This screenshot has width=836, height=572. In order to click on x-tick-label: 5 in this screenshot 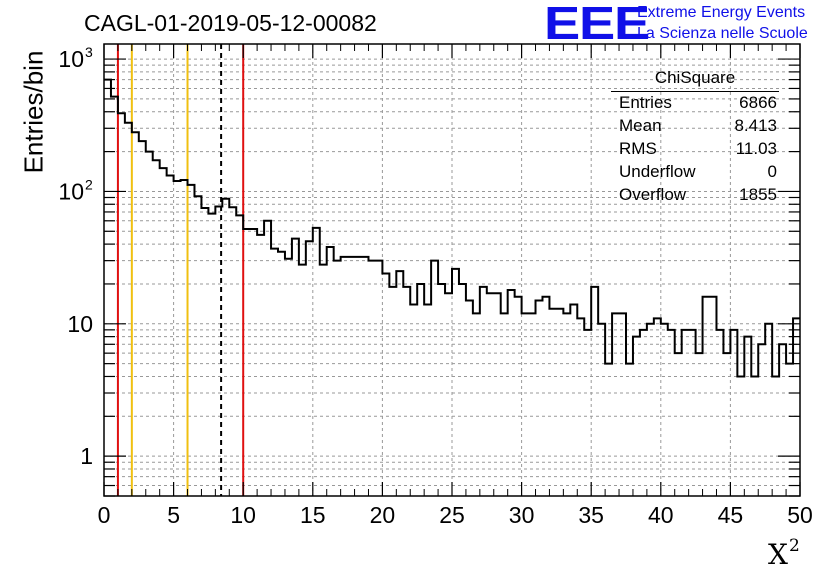, I will do `click(173, 515)`.